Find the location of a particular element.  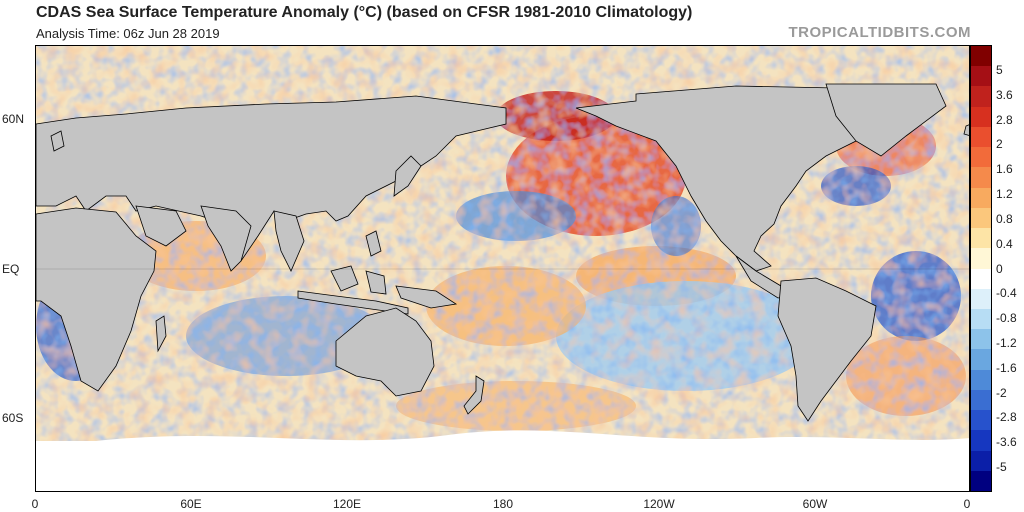

colorbar-tick-label: 1.2 is located at coordinates (1004, 194).